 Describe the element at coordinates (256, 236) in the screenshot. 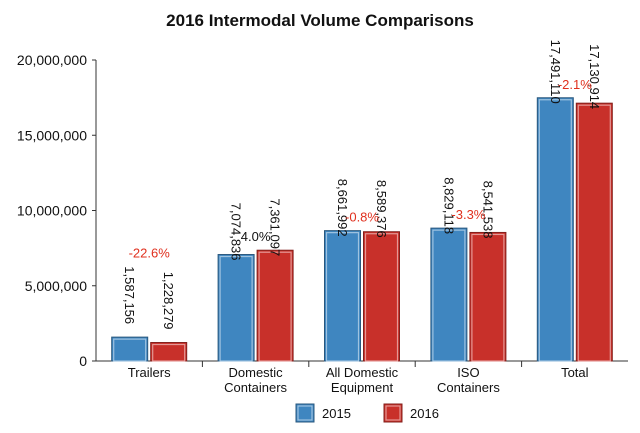

I see `annotation: 4.0%` at that location.